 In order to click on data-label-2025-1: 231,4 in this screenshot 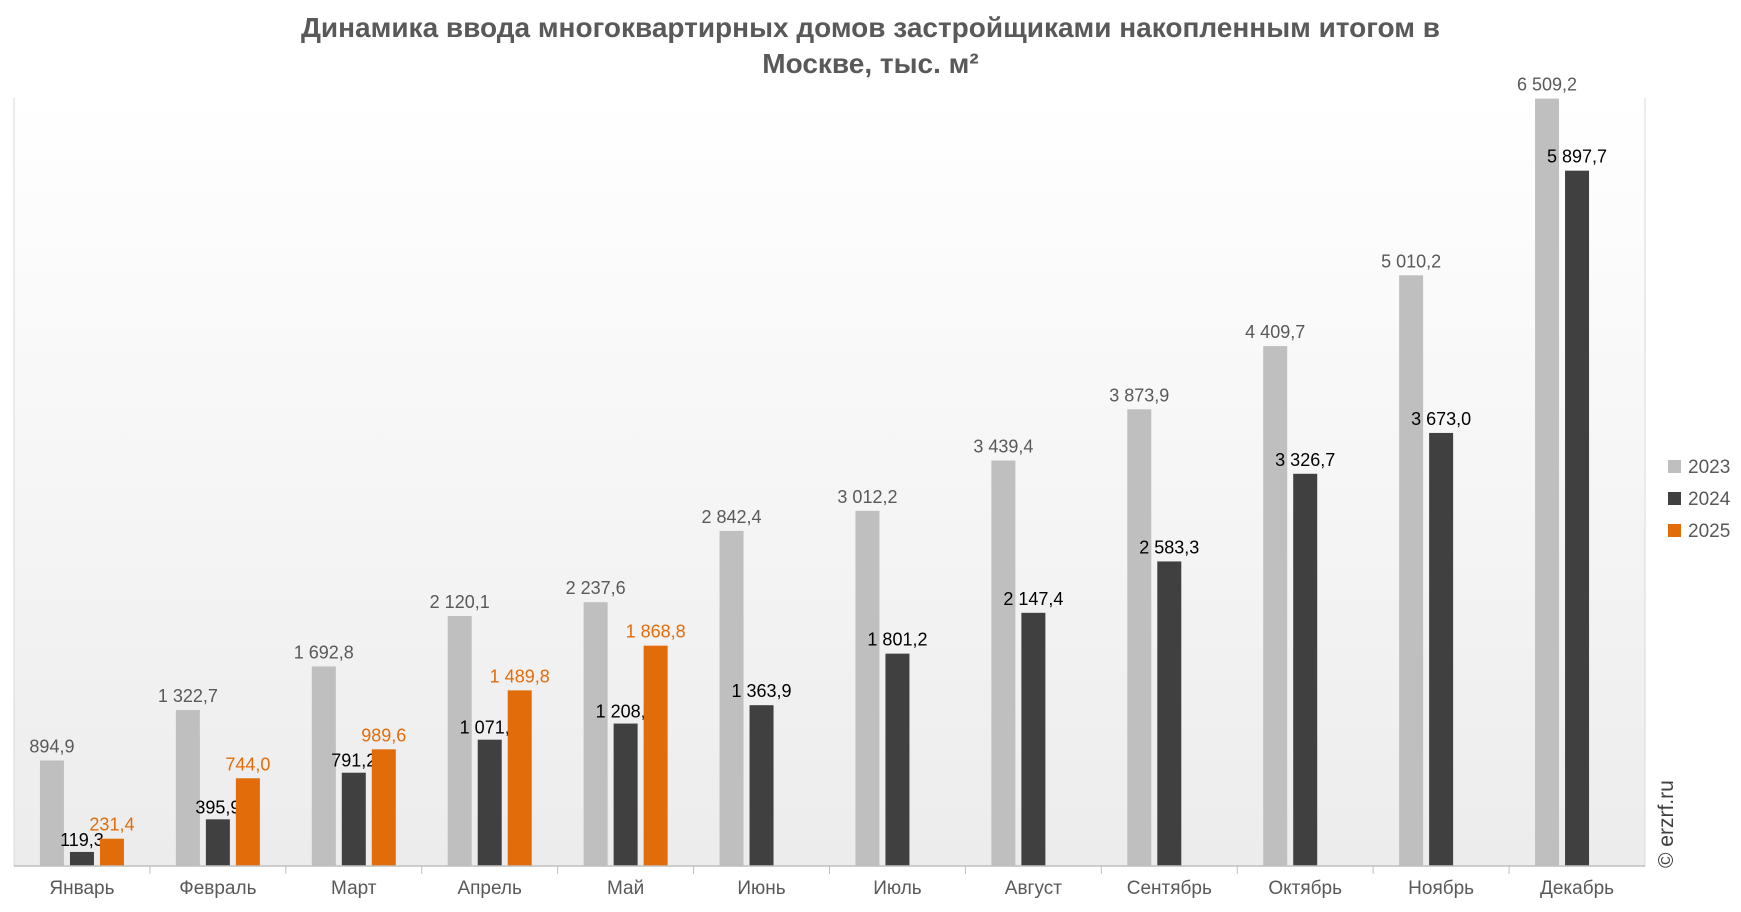, I will do `click(111, 825)`.